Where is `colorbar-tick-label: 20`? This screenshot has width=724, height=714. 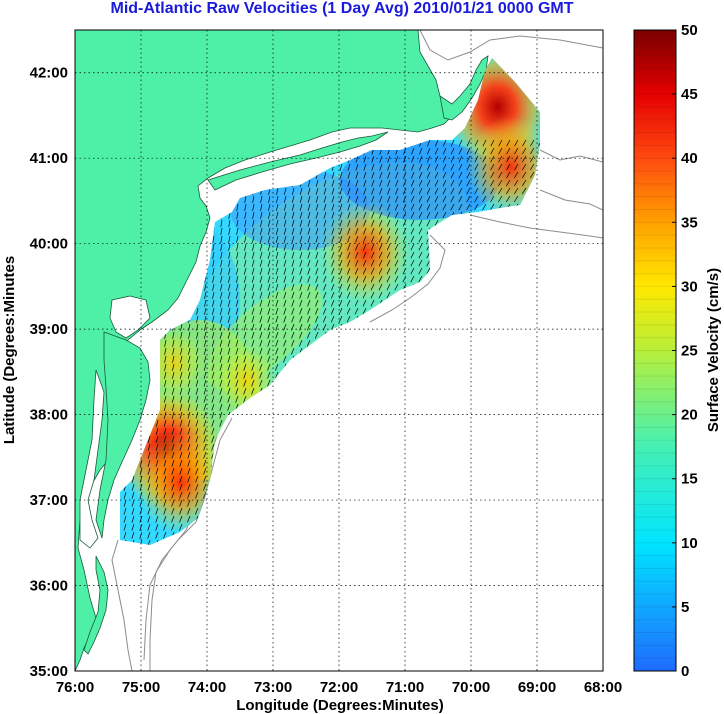 colorbar-tick-label: 20 is located at coordinates (689, 415).